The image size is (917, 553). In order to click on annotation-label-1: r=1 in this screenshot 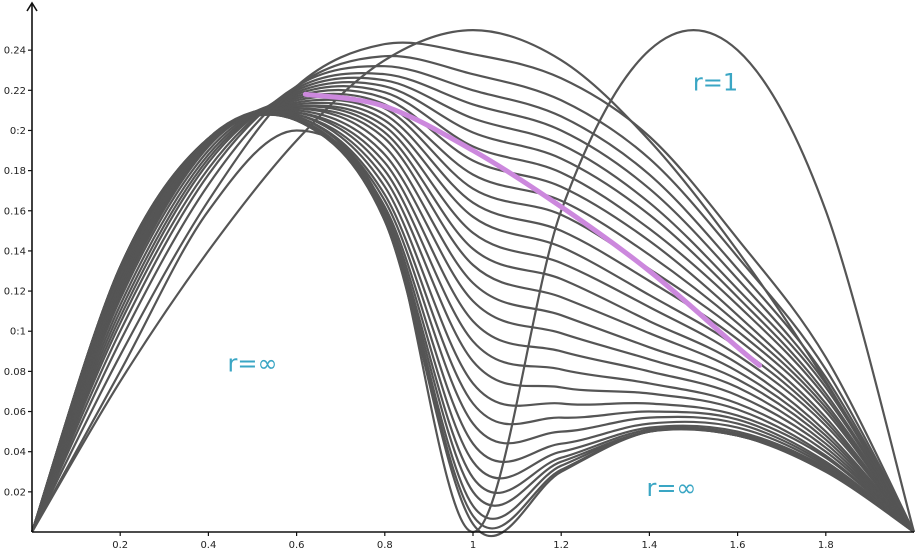, I will do `click(715, 82)`.